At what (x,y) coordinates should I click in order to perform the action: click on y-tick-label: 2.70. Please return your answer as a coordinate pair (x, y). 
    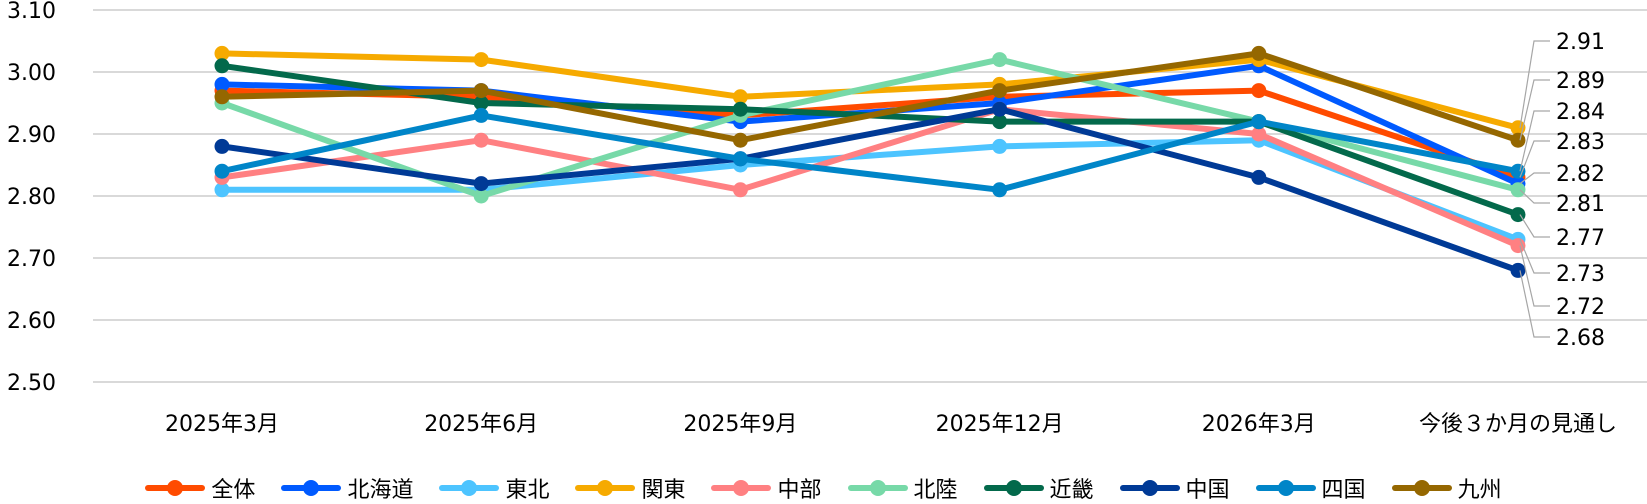
    Looking at the image, I should click on (31, 259).